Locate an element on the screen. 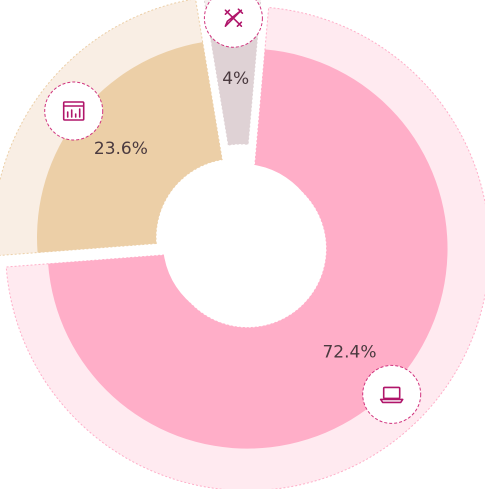 The width and height of the screenshot is (485, 489). slice is located at coordinates (233, 85).